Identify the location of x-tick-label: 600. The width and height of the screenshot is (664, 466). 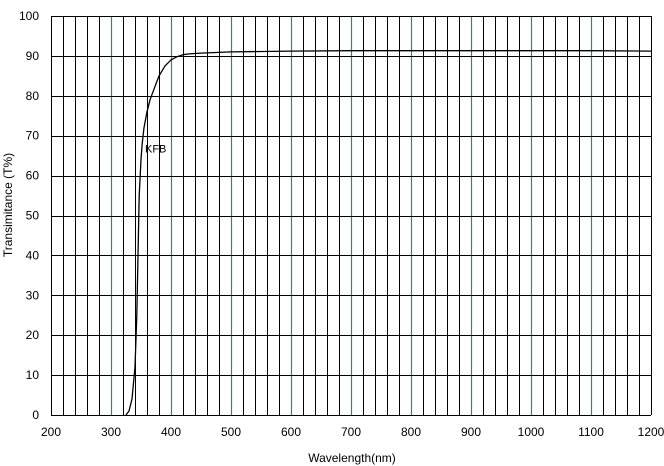
(291, 432).